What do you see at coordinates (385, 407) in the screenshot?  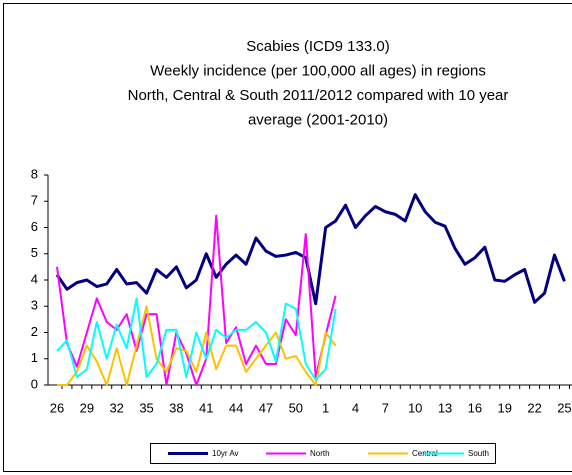 I see `x-tick-label: 7` at bounding box center [385, 407].